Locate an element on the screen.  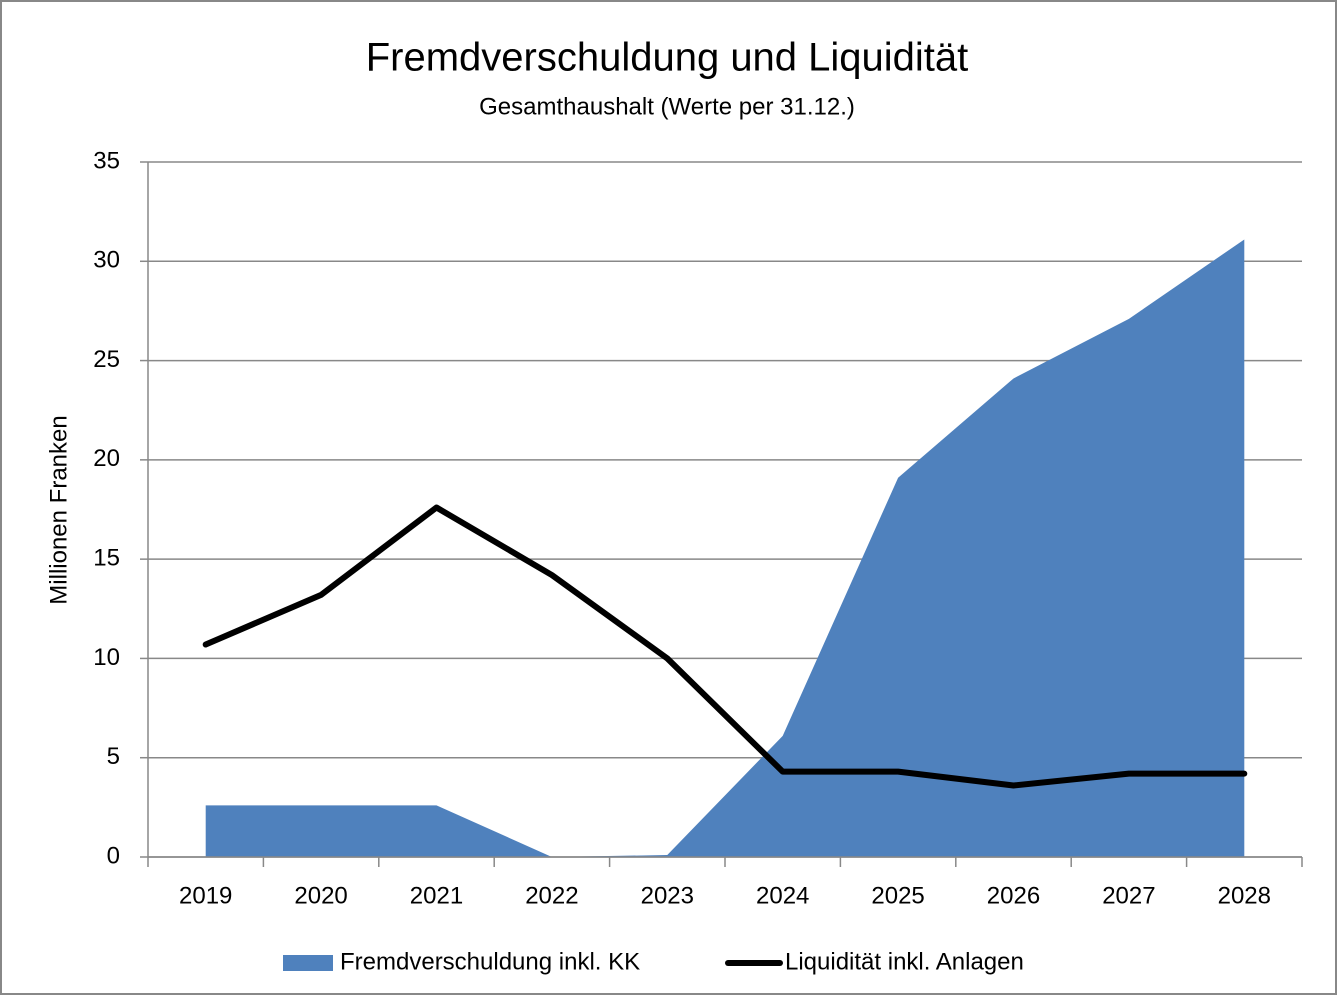
legend-swatch is located at coordinates (308, 963).